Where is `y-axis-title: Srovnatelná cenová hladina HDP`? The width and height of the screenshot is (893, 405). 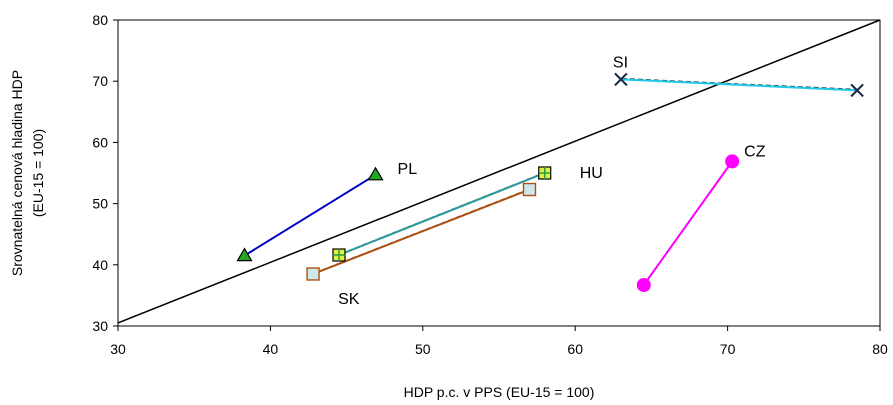 y-axis-title: Srovnatelná cenová hladina HDP is located at coordinates (17, 173).